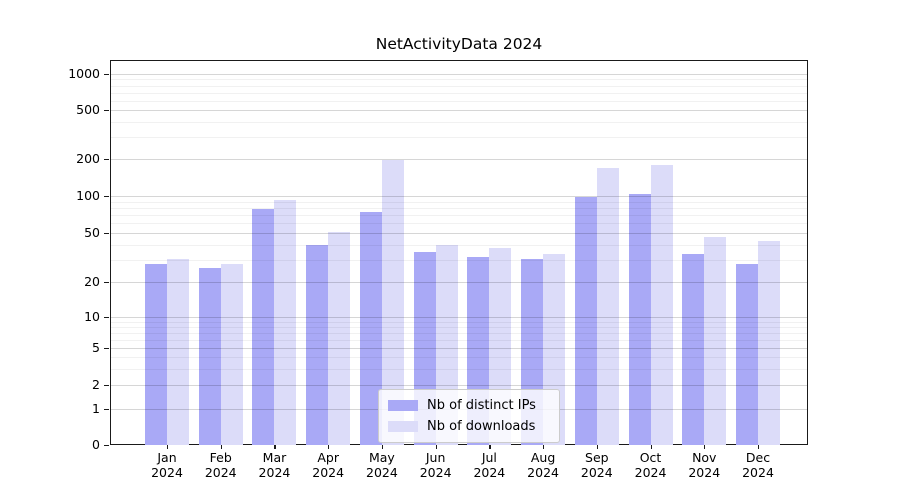 The image size is (900, 500). What do you see at coordinates (758, 457) in the screenshot?
I see `x-label-month: Dec` at bounding box center [758, 457].